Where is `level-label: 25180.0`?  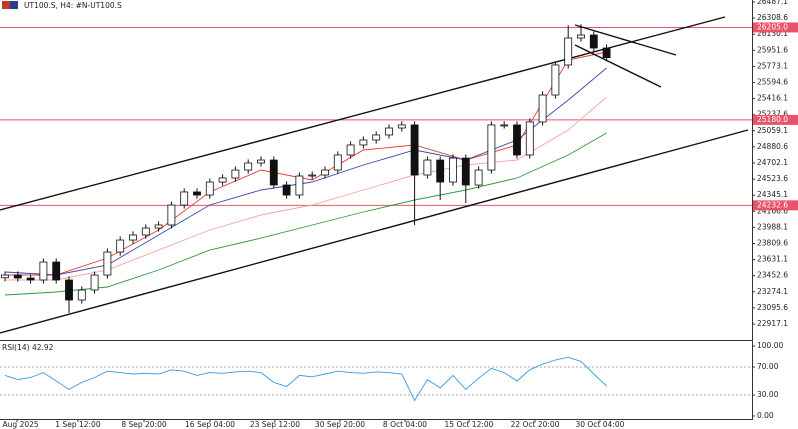
level-label: 25180.0 is located at coordinates (772, 119).